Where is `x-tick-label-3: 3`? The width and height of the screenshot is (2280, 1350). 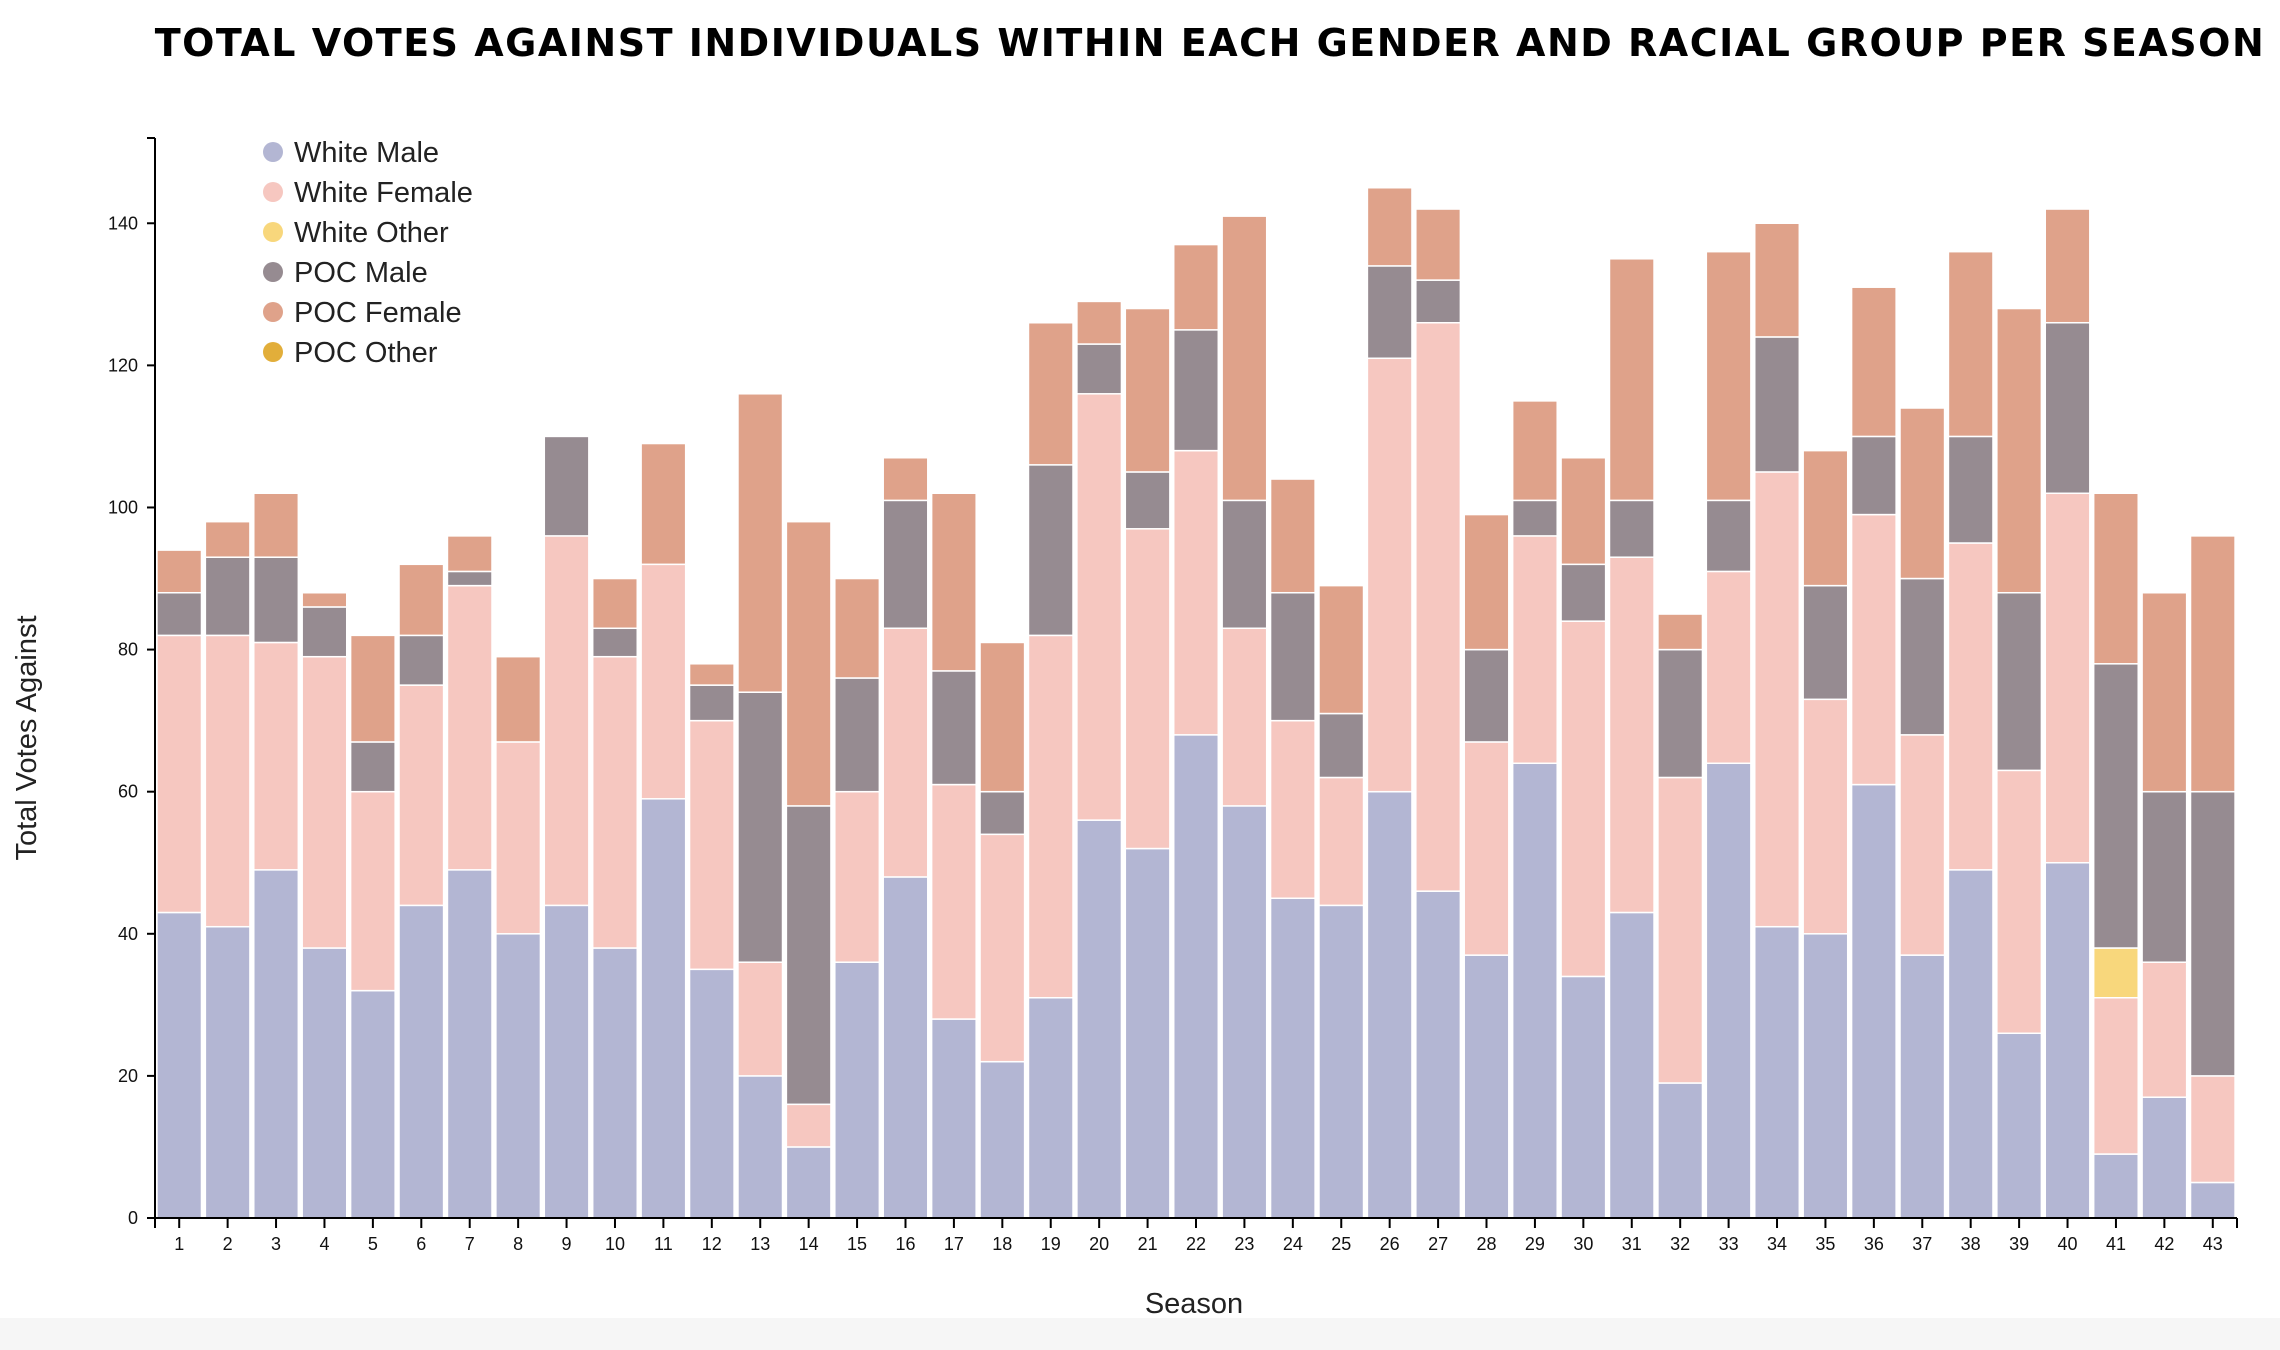
x-tick-label-3: 3 is located at coordinates (276, 1244).